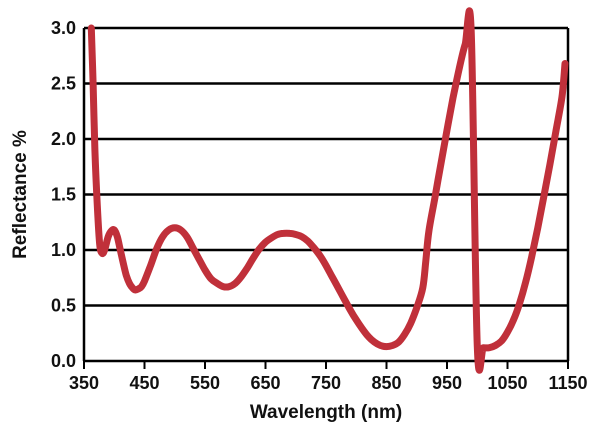 The width and height of the screenshot is (594, 434). Describe the element at coordinates (507, 383) in the screenshot. I see `x-tick-label: 1050` at that location.